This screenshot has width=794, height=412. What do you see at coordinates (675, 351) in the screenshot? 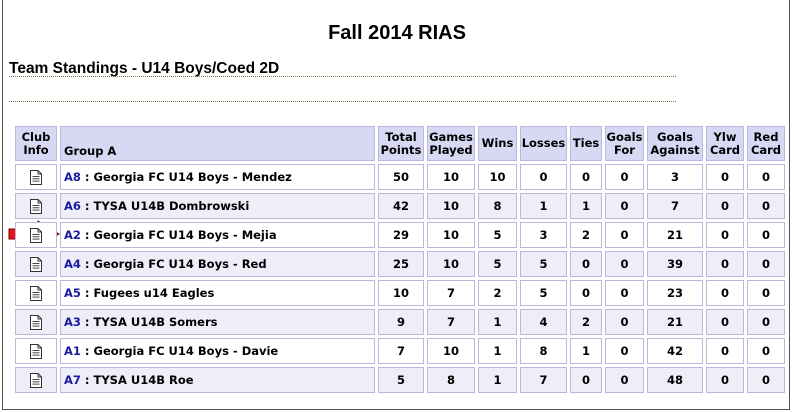
I see `goals-against-cell: 42` at bounding box center [675, 351].